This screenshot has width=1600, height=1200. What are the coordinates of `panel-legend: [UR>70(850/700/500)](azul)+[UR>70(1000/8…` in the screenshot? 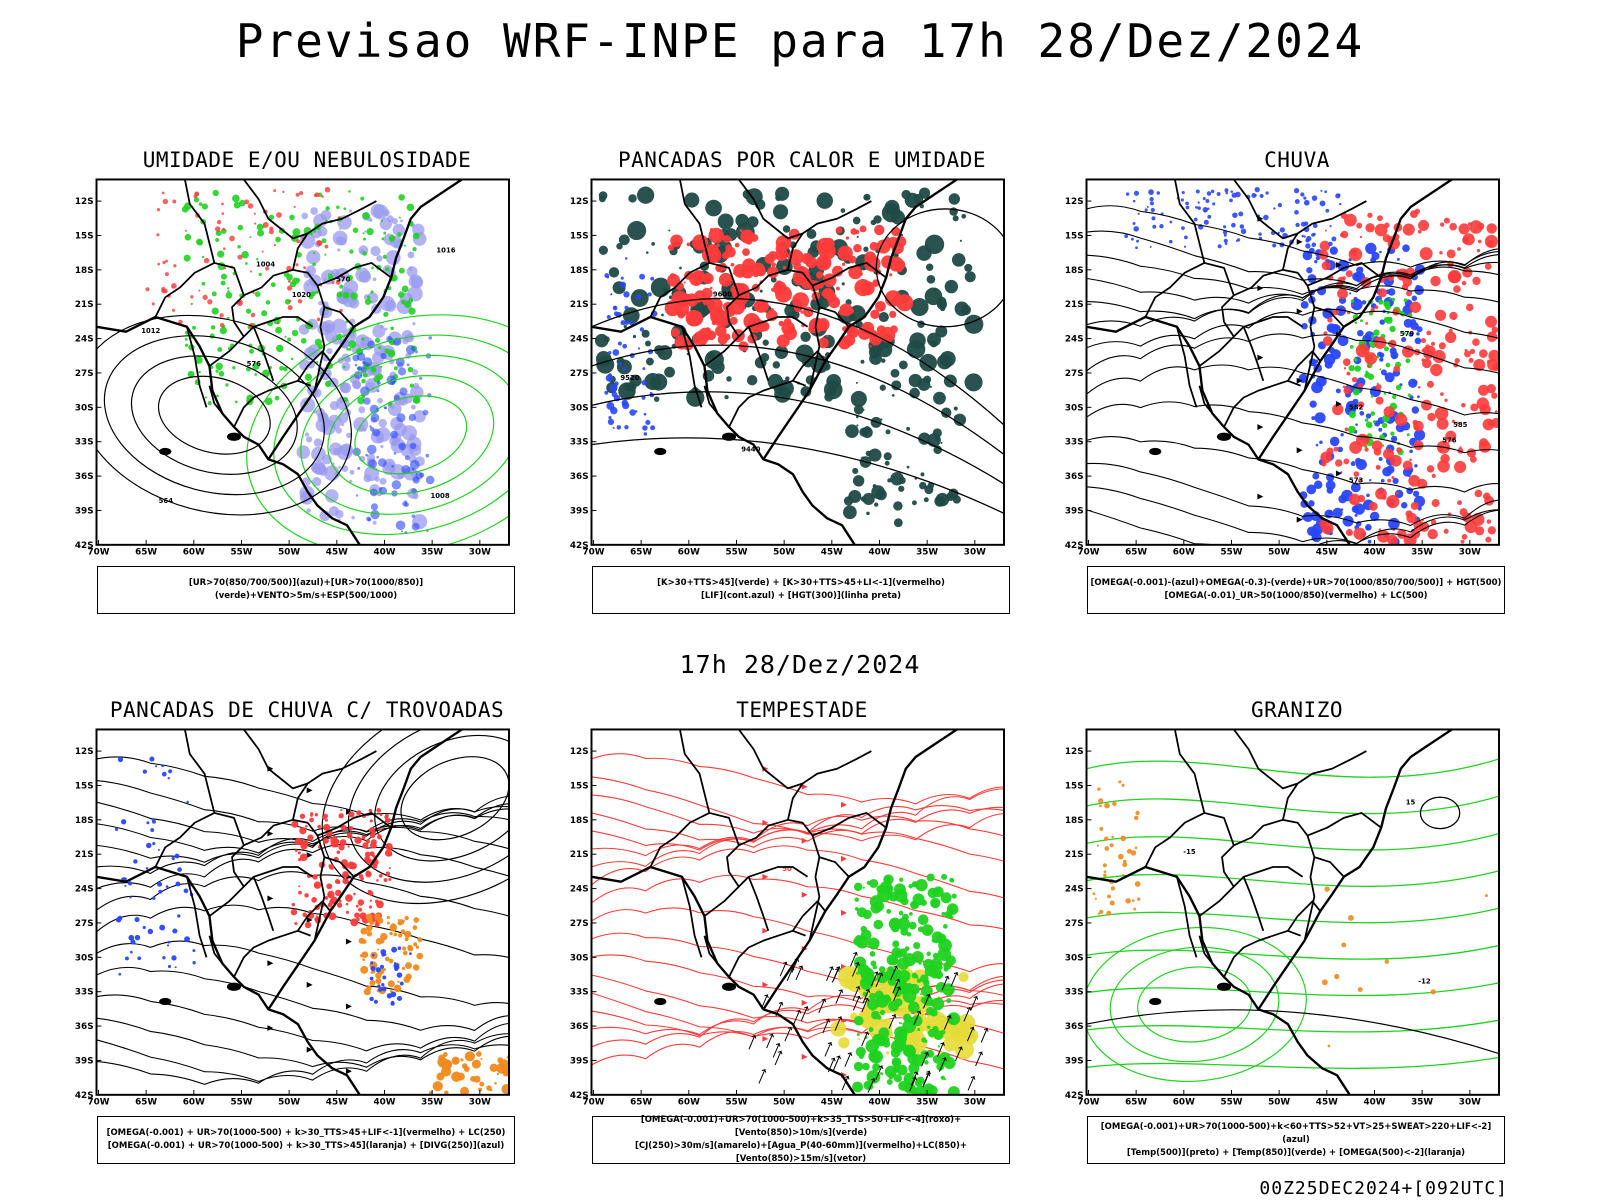 It's located at (306, 590).